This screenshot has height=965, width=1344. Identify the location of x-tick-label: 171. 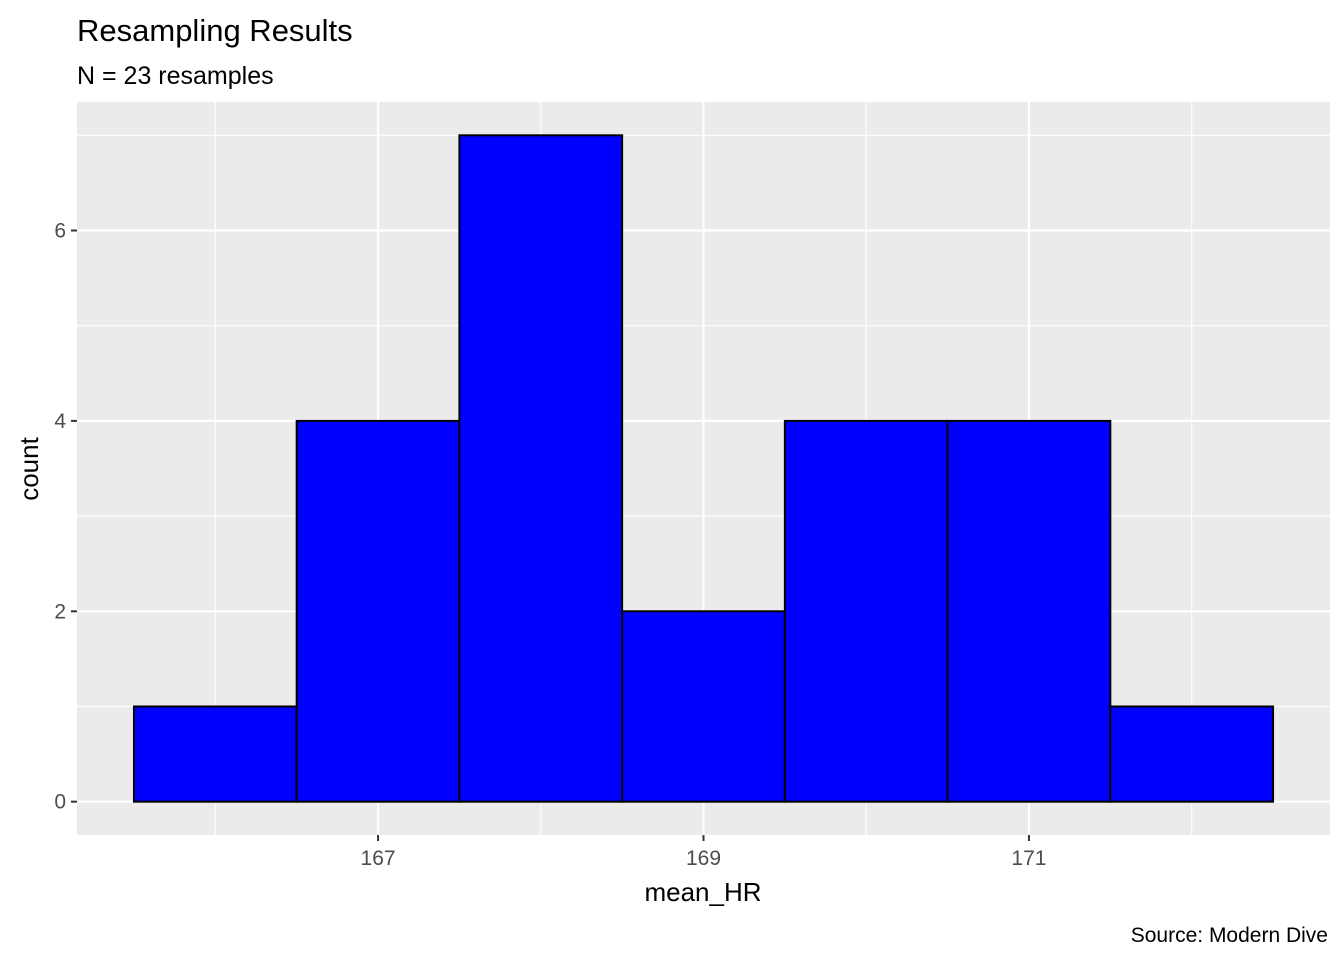
(1028, 858).